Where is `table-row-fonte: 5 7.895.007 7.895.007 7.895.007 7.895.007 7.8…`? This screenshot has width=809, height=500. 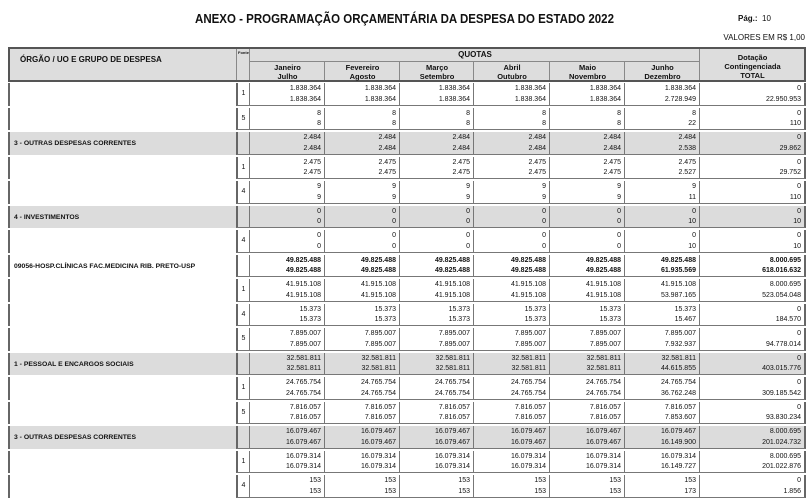
table-row-fonte: 5 7.895.007 7.895.007 7.895.007 7.895.007 7.8… is located at coordinates (407, 339).